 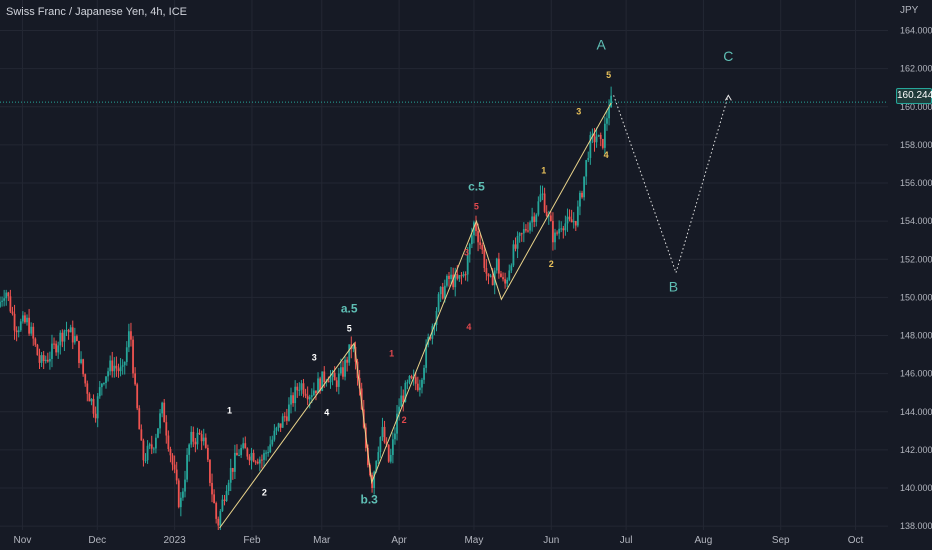 What do you see at coordinates (322, 540) in the screenshot?
I see `x-tick-label: Mar` at bounding box center [322, 540].